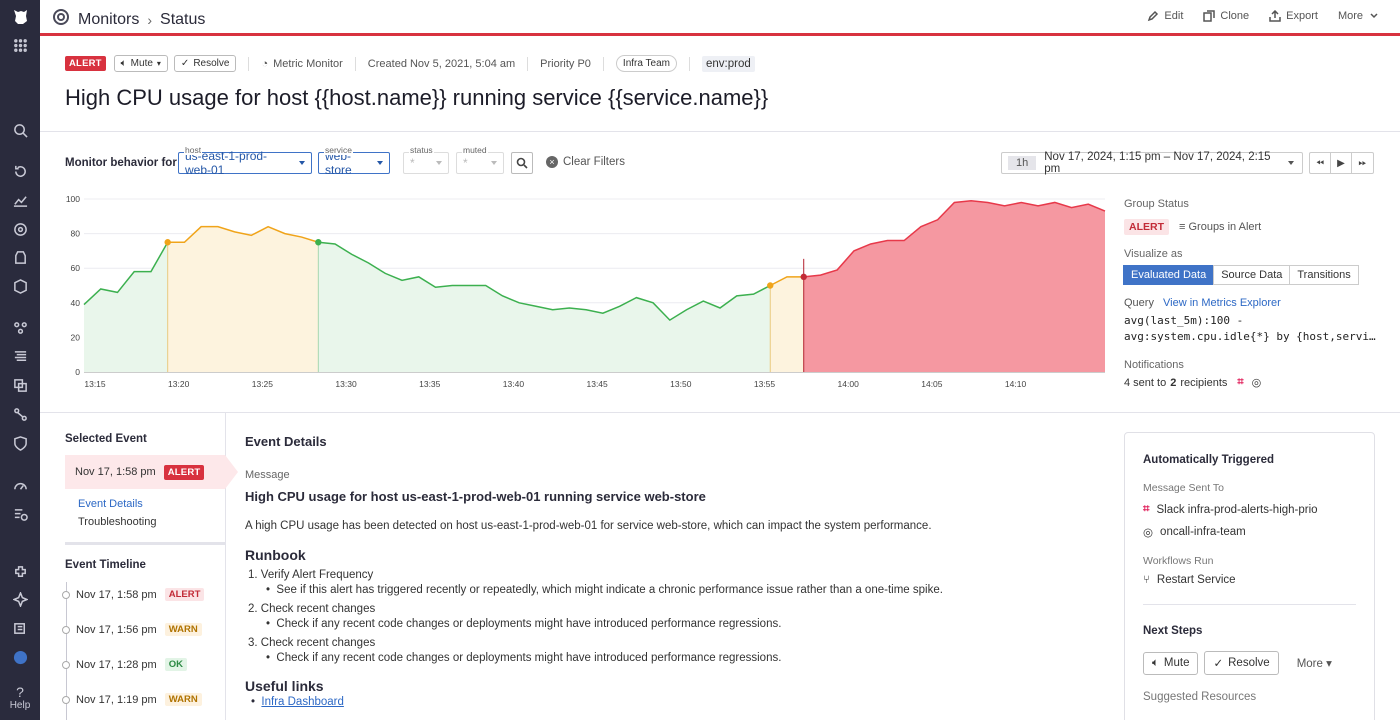  I want to click on network-icon, so click(20, 414).